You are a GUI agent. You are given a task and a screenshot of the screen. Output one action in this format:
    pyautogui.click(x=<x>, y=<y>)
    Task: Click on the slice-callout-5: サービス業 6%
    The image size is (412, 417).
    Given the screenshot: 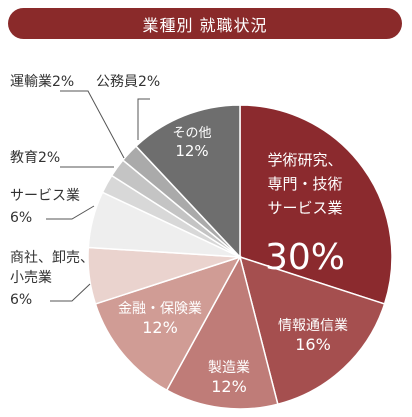 What is the action you would take?
    pyautogui.click(x=52, y=207)
    